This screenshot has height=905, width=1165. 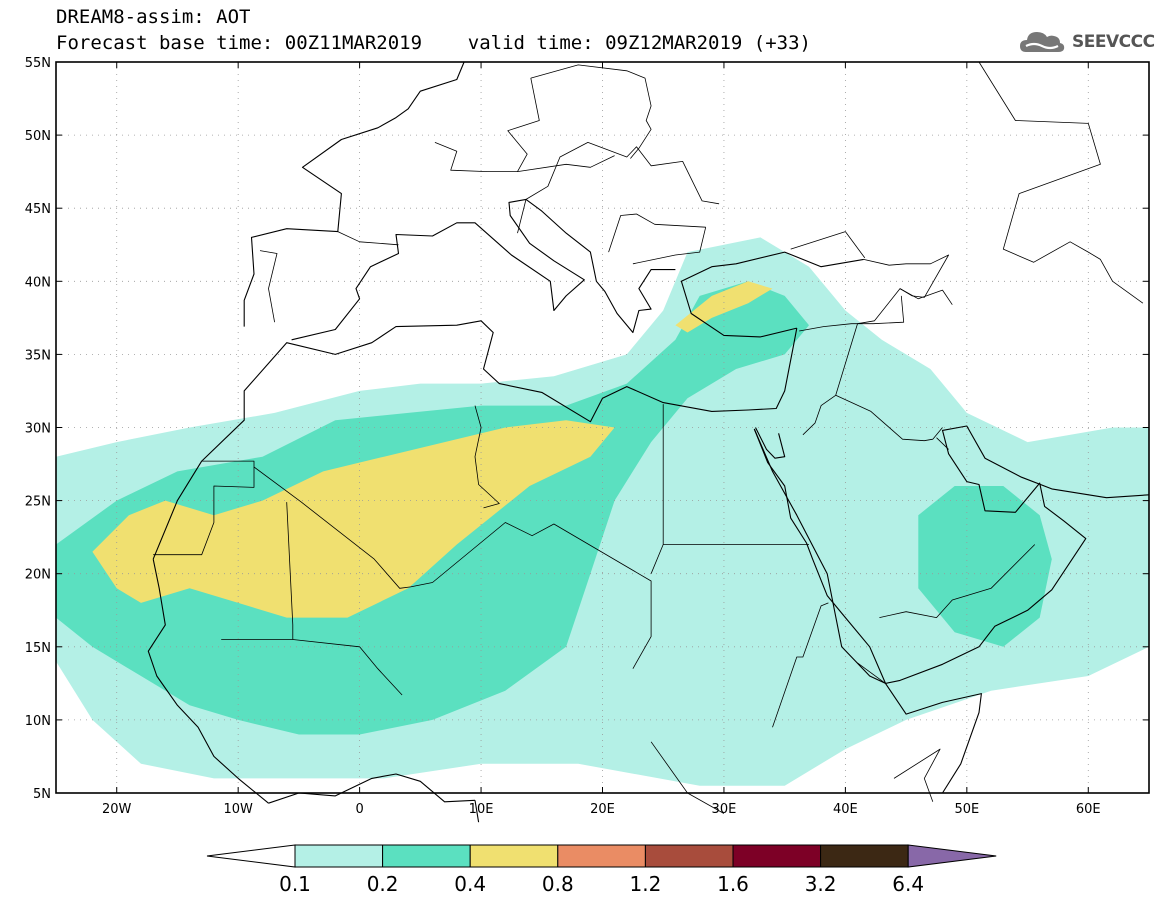 I want to click on lon-tick-label: 10E, so click(x=481, y=809).